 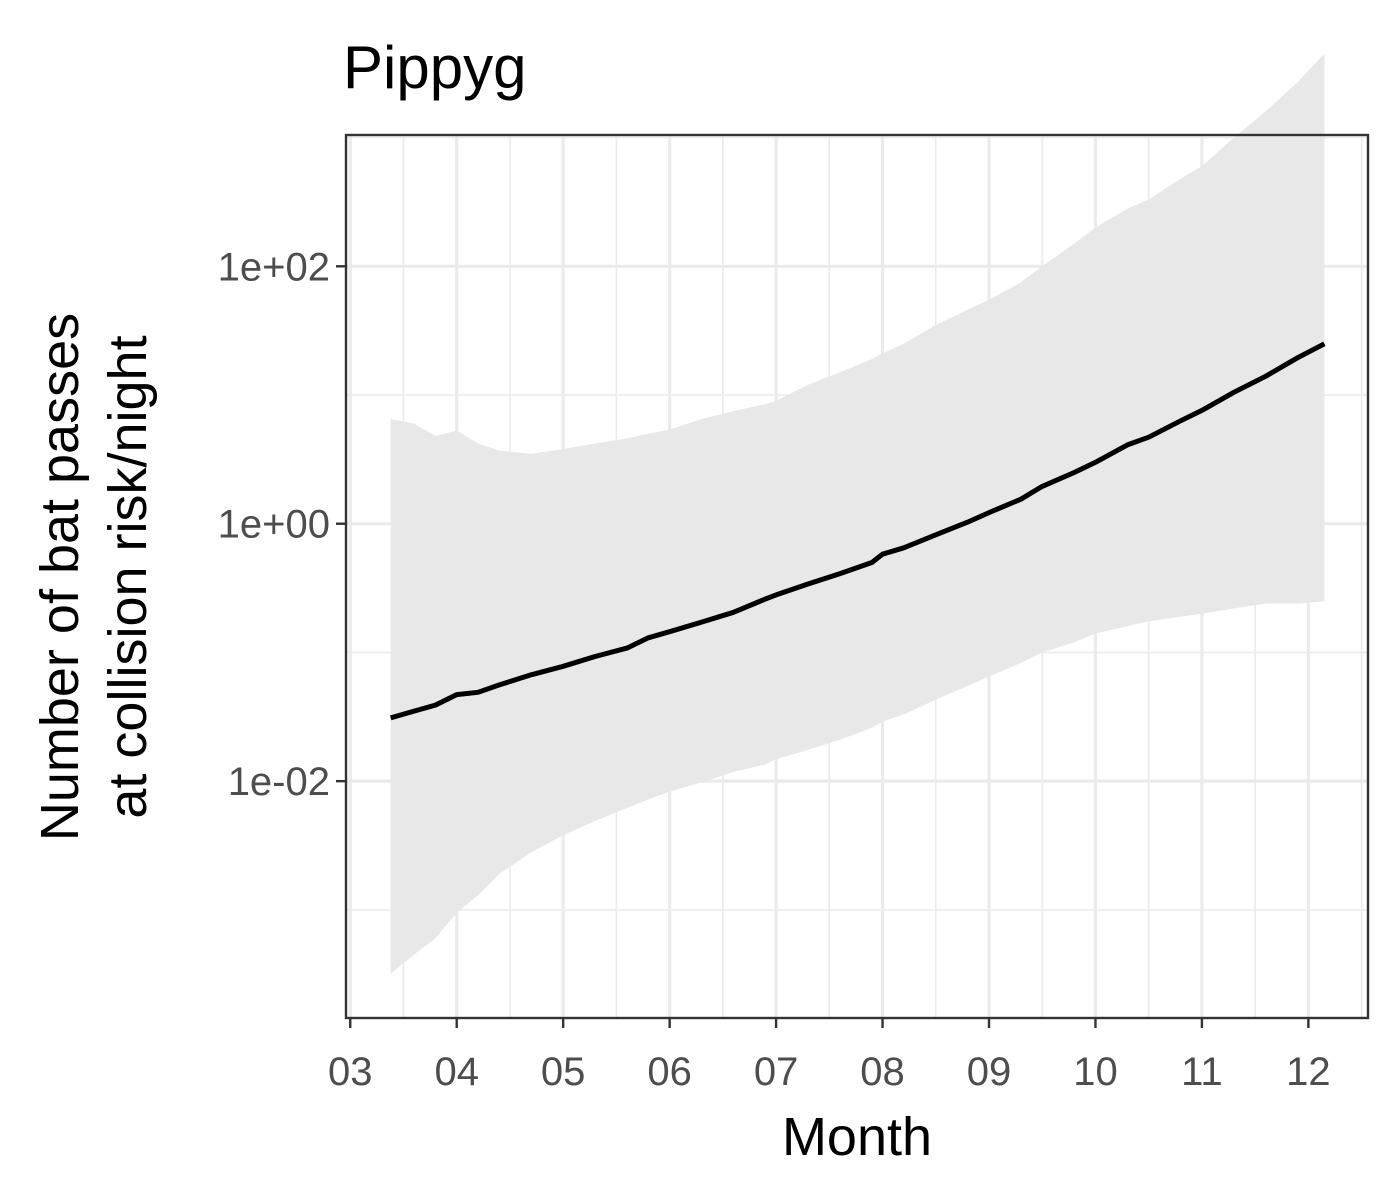 What do you see at coordinates (989, 1072) in the screenshot?
I see `x-tick-label: 09` at bounding box center [989, 1072].